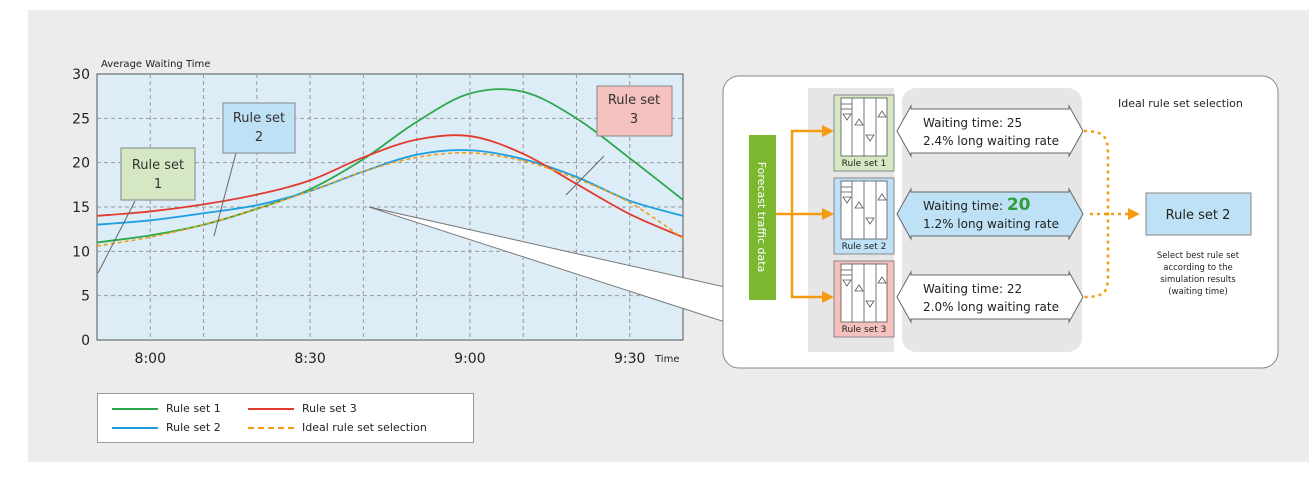  I want to click on selected-rule-box, so click(1198, 214).